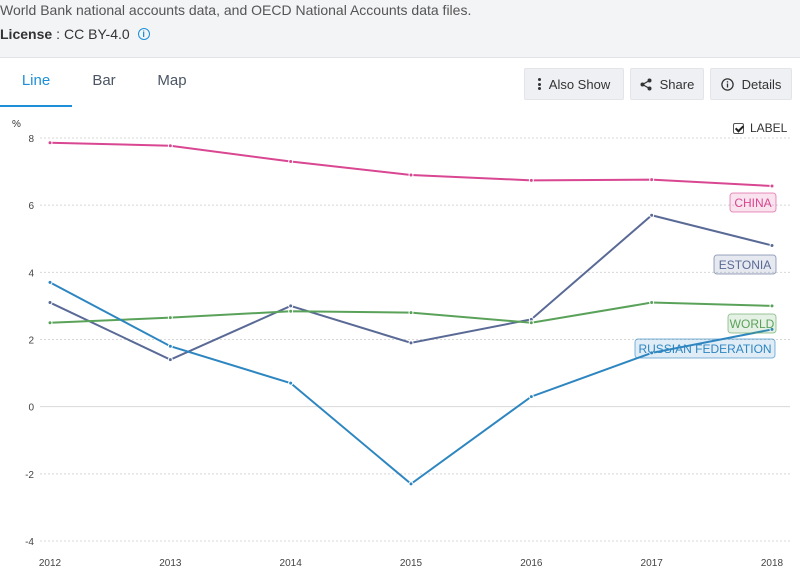 The height and width of the screenshot is (573, 800). Describe the element at coordinates (31, 341) in the screenshot. I see `y-tick-label: 2` at that location.